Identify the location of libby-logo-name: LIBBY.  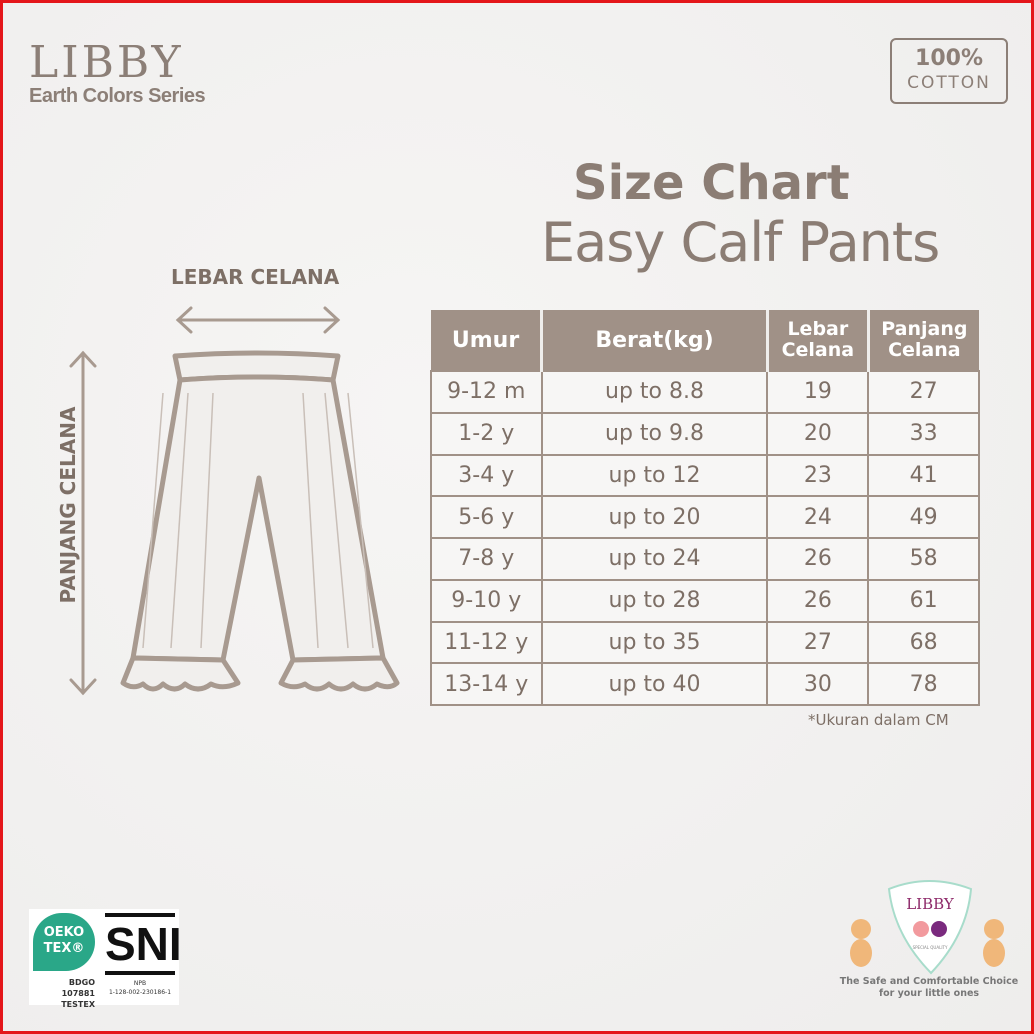
(930, 904).